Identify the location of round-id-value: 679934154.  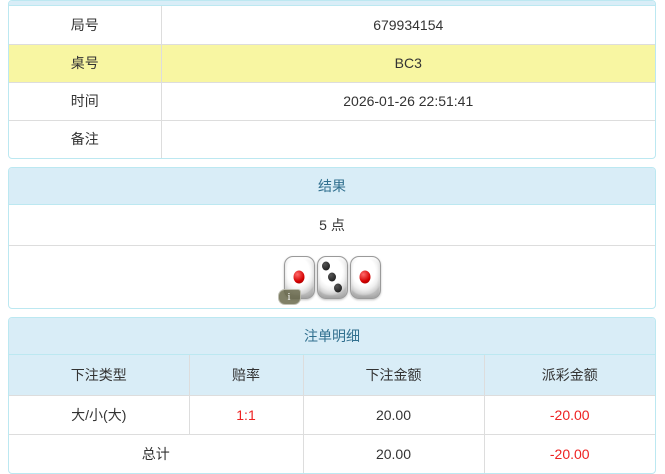
(408, 24).